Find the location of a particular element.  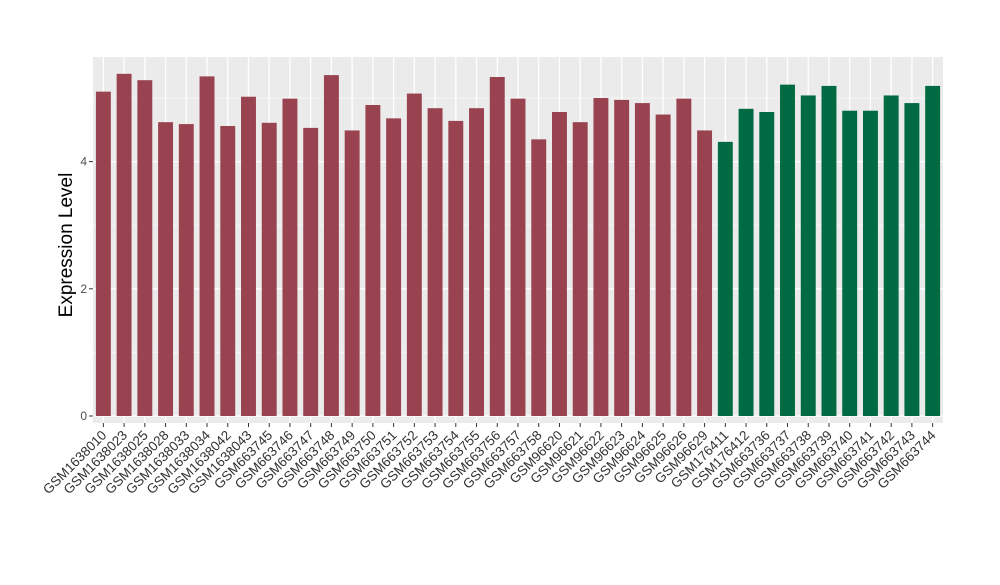

y-axis: 0 2 4 is located at coordinates (86, 289).